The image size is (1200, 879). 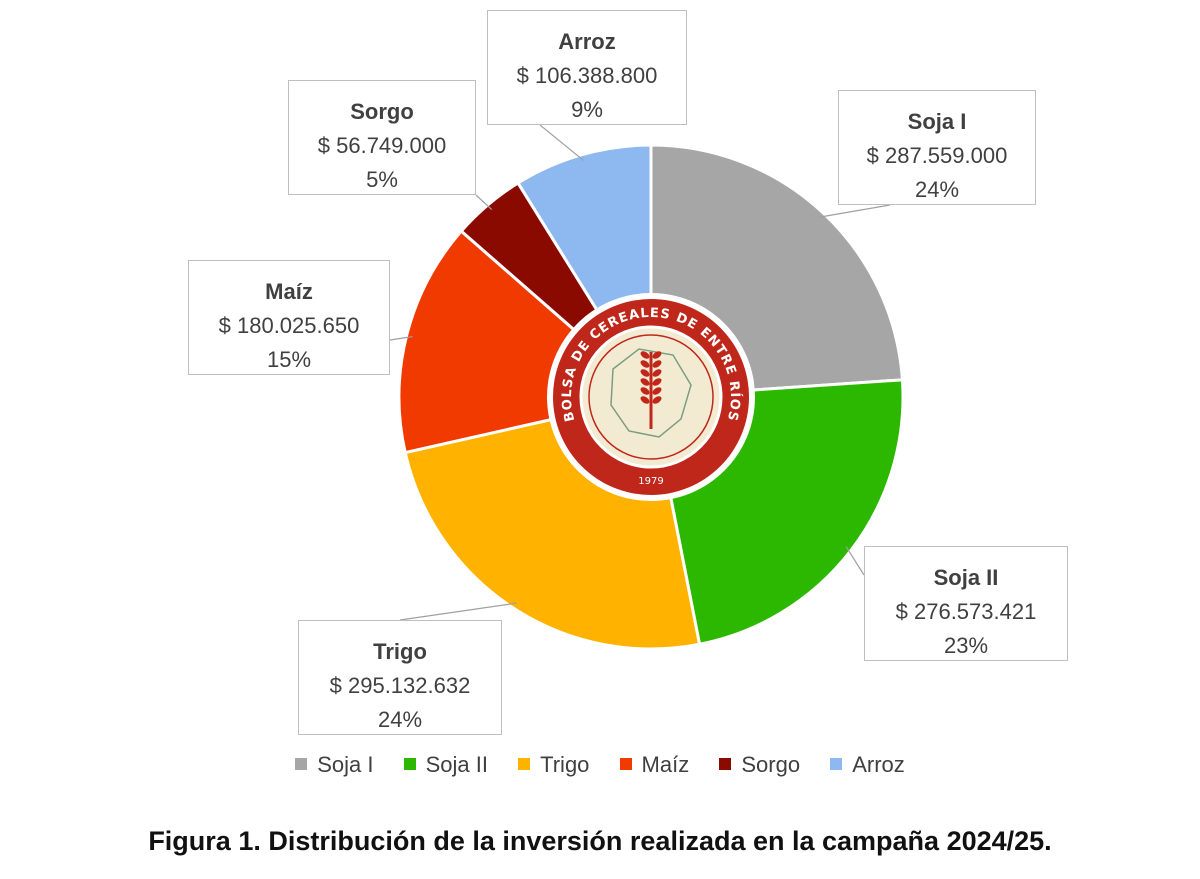 I want to click on legend-swatch-maiz, so click(x=625, y=764).